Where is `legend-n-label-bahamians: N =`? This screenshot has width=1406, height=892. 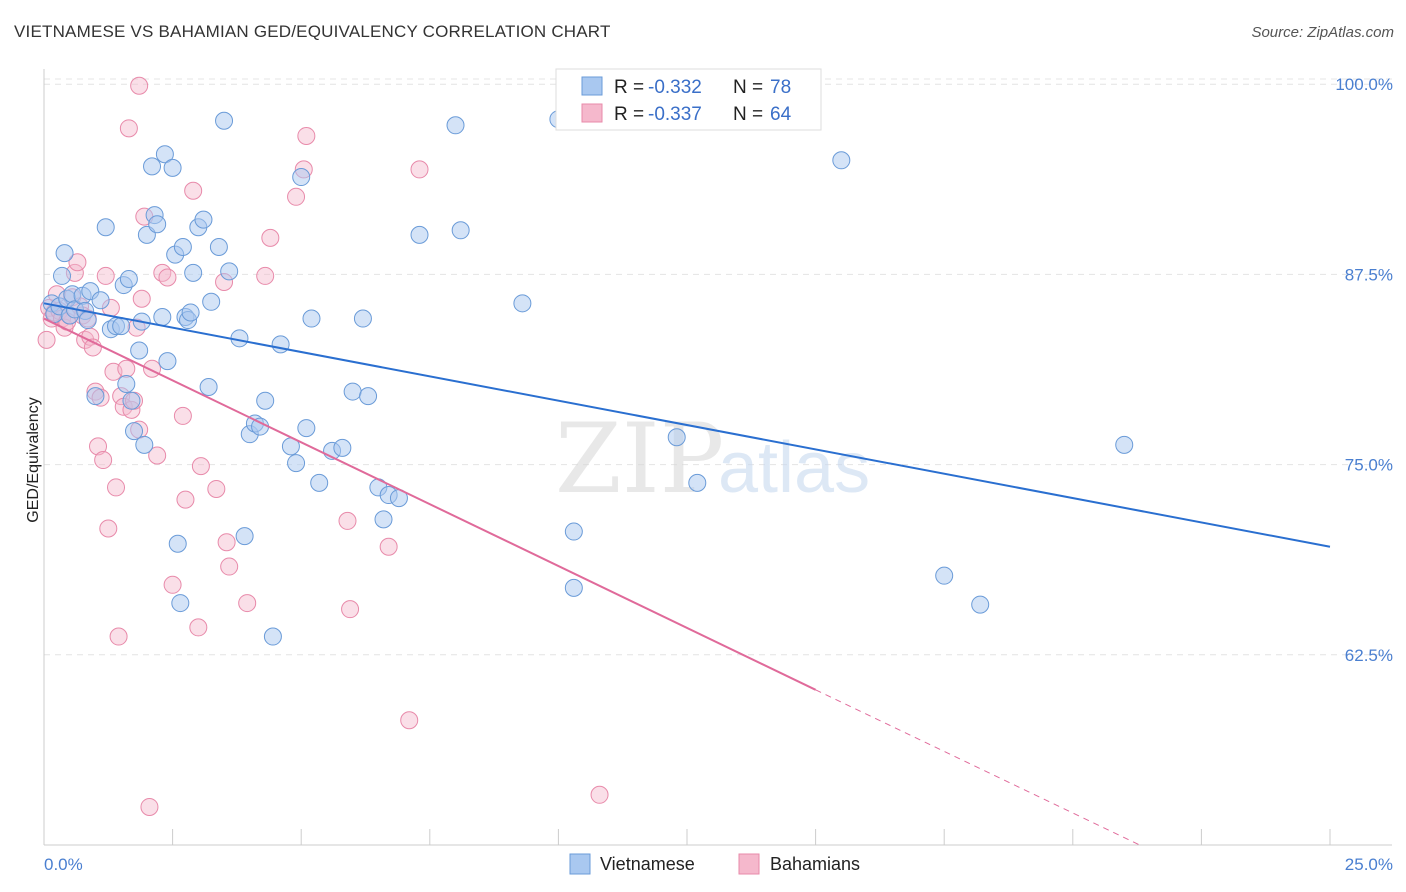
legend-n-label-bahamians: N = is located at coordinates (748, 114).